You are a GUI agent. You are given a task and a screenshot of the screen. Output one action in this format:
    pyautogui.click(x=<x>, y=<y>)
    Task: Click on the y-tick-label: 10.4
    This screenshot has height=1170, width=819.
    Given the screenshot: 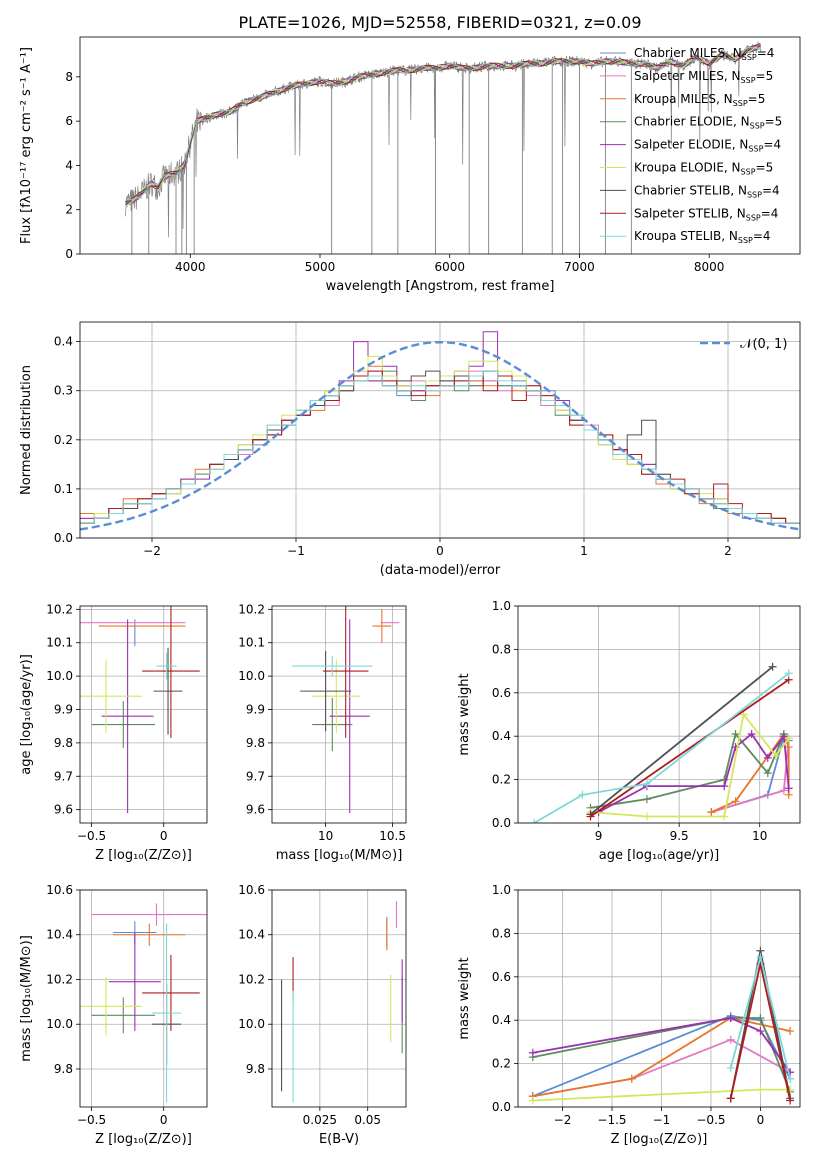 What is the action you would take?
    pyautogui.click(x=251, y=935)
    